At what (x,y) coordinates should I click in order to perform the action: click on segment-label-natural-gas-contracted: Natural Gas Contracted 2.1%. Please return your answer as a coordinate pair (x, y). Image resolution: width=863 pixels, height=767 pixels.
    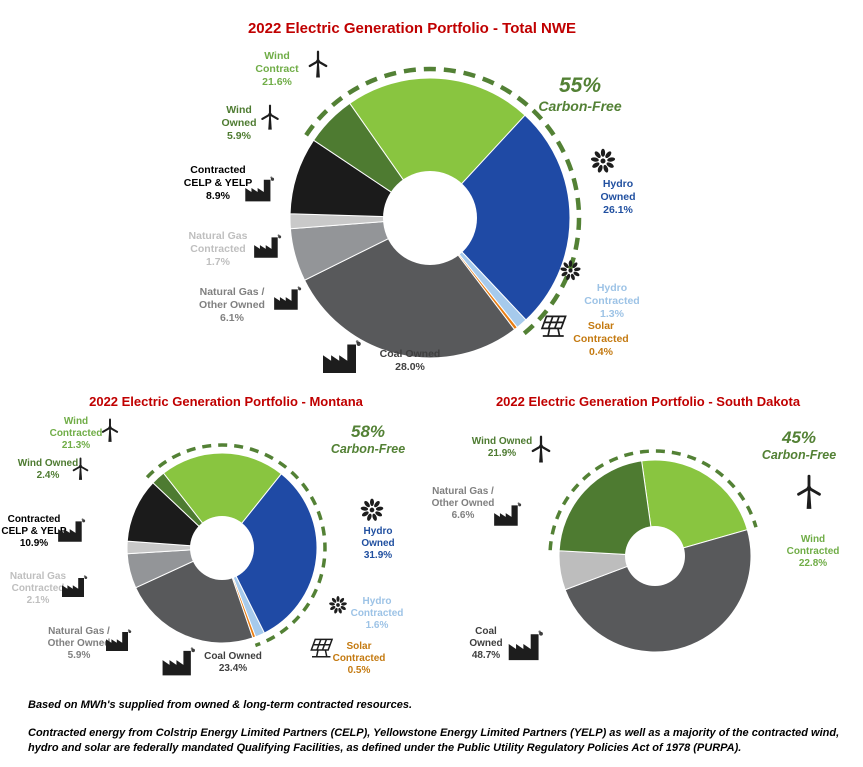
    Looking at the image, I should click on (38, 589).